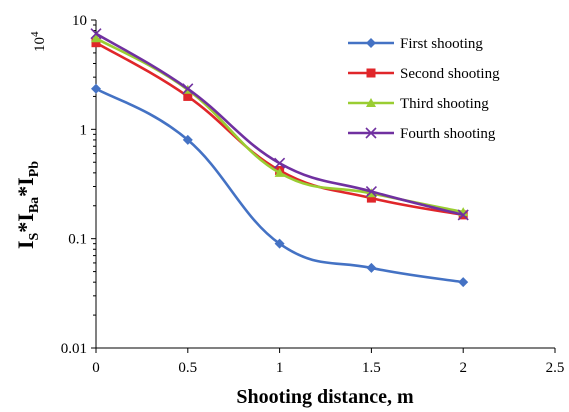  What do you see at coordinates (555, 368) in the screenshot?
I see `x-tick-label: 2.5` at bounding box center [555, 368].